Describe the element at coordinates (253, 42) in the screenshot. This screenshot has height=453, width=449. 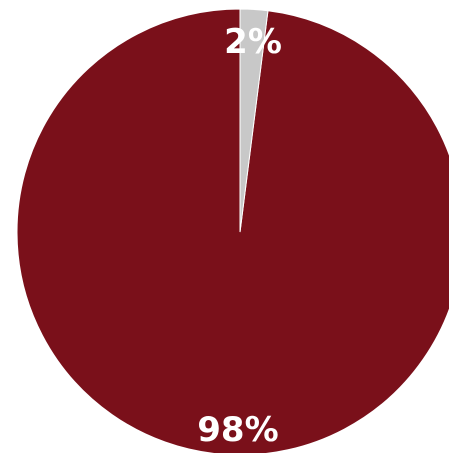
I see `pie-slice-label-1: 2%` at that location.